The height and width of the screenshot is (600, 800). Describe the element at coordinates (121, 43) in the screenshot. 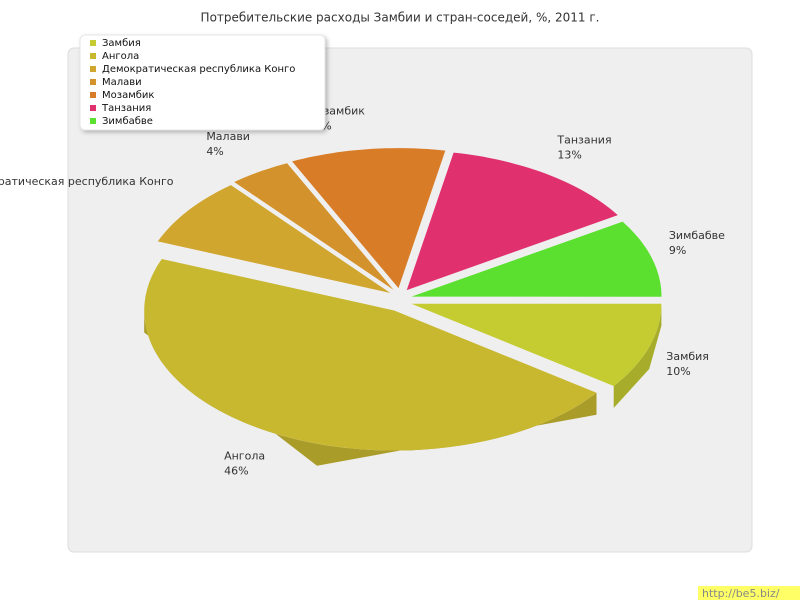

I see `legend-label: Замбия` at that location.